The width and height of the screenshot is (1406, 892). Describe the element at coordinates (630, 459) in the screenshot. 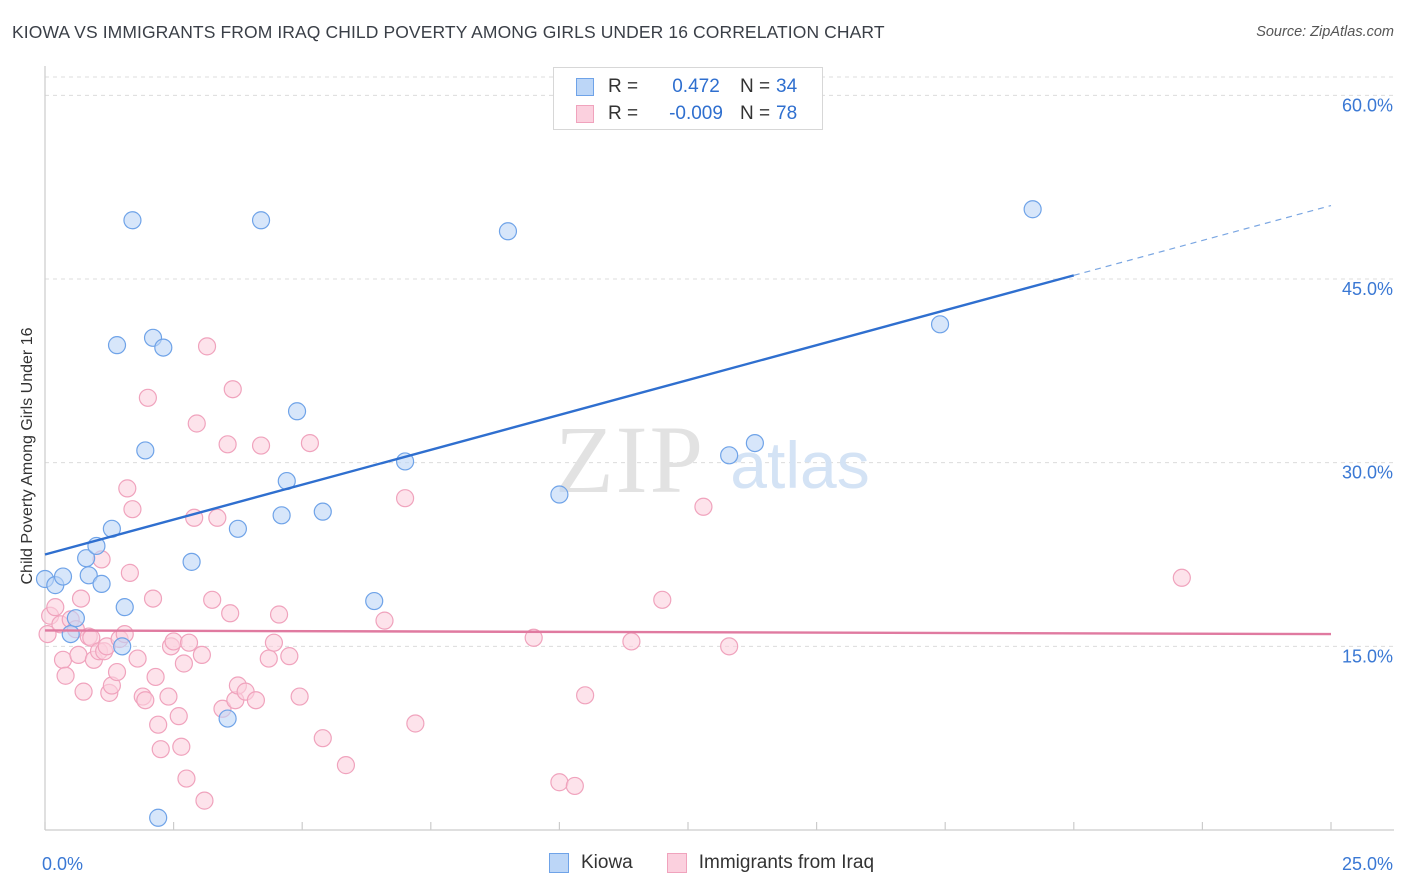

I see `watermark-zip: ZIP` at that location.